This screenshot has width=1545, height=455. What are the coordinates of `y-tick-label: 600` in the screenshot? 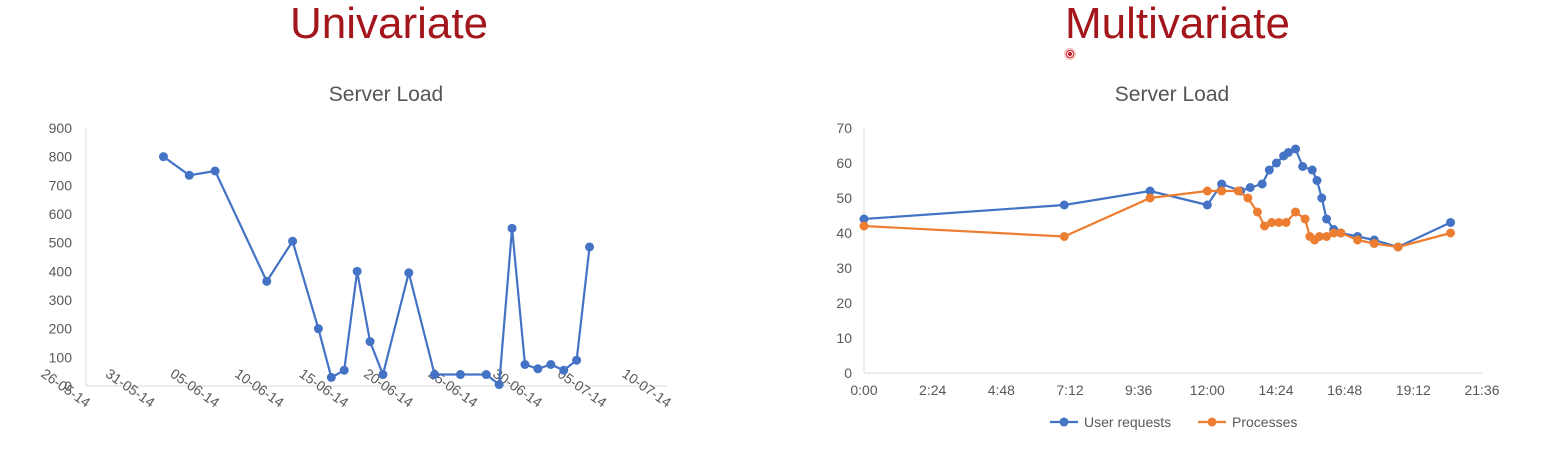 It's located at (61, 214).